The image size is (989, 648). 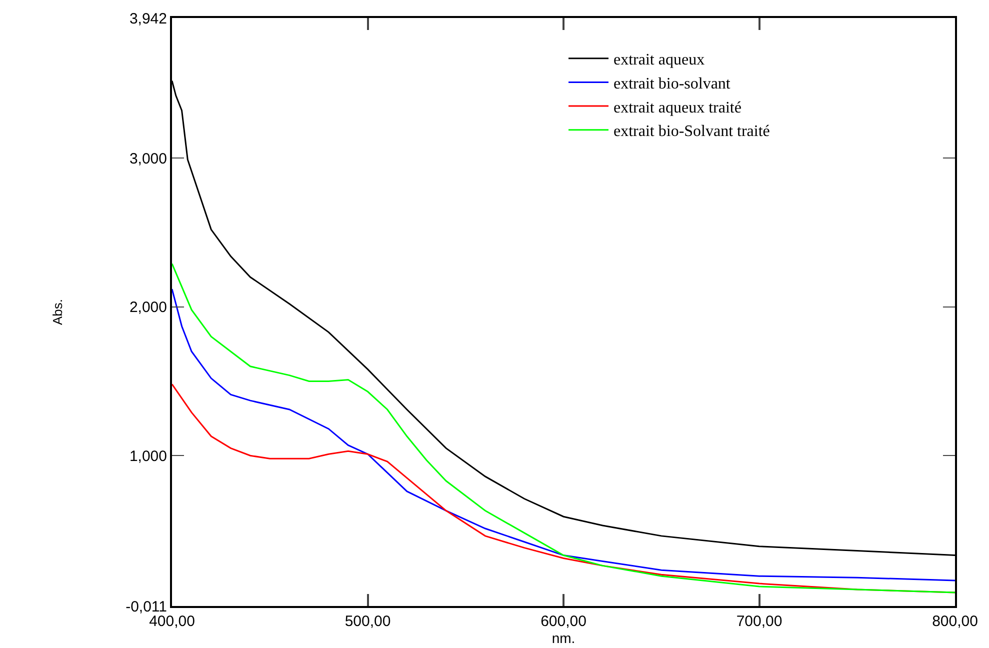 I want to click on x-tick-label: 400,00, so click(x=172, y=621).